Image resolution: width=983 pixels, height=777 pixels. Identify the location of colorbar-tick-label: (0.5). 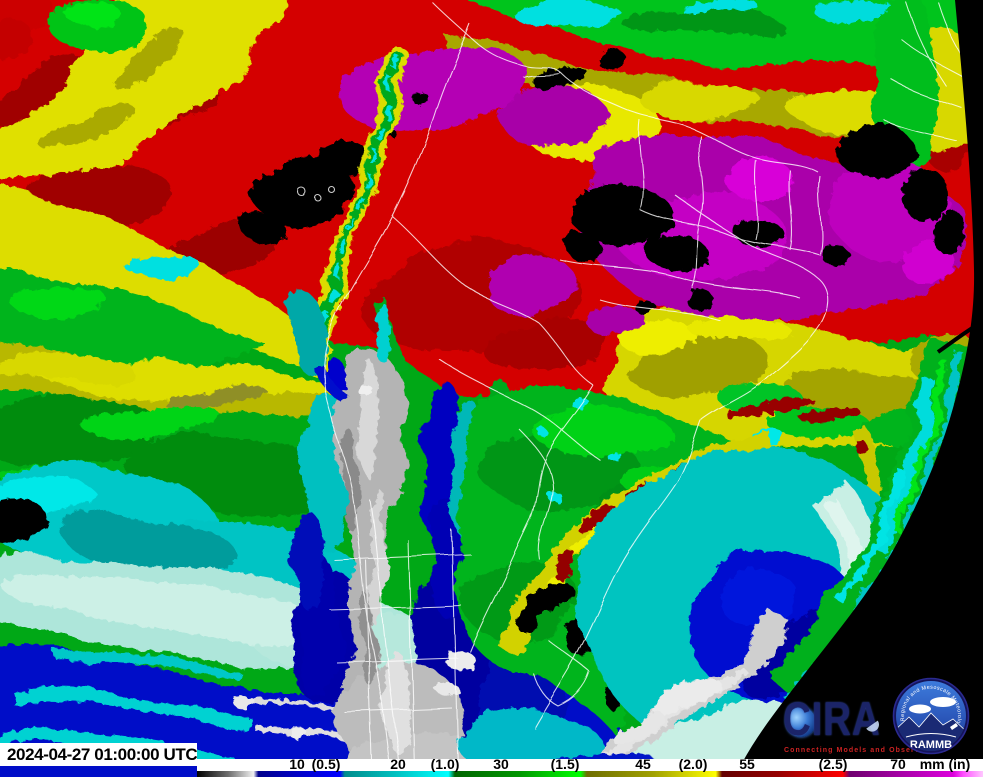
(326, 764).